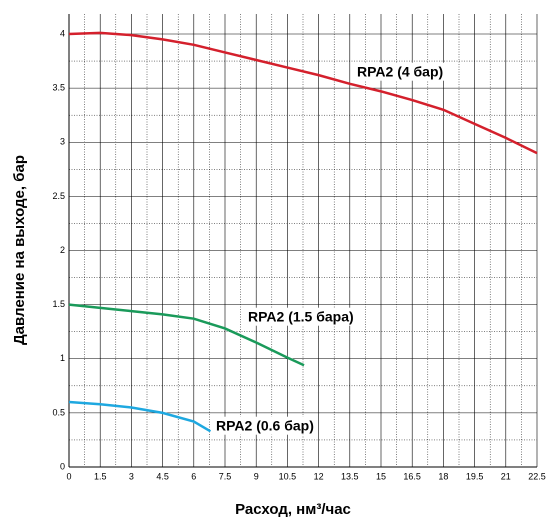 Image resolution: width=547 pixels, height=522 pixels. I want to click on x-tick-label: 18, so click(443, 476).